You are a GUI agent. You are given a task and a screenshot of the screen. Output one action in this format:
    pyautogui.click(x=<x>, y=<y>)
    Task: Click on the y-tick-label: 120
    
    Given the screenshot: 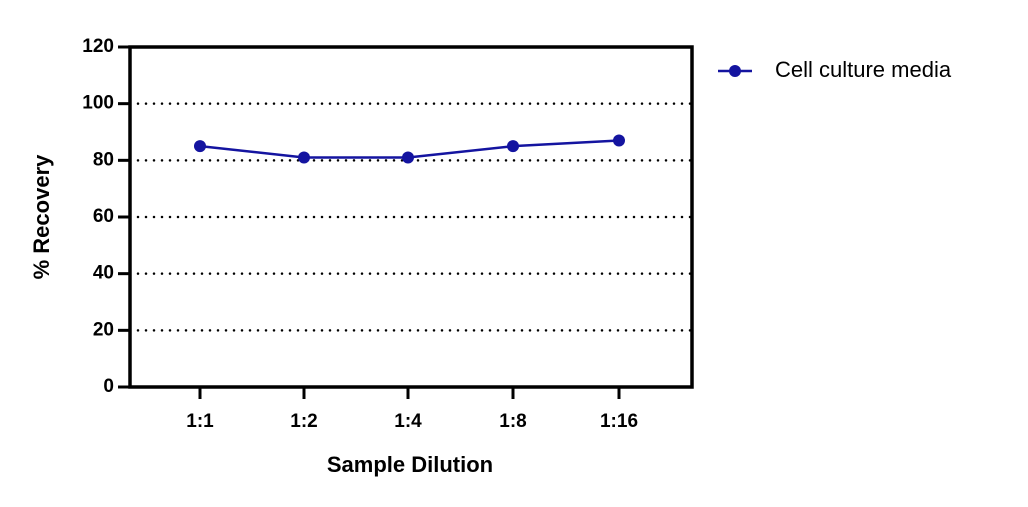 What is the action you would take?
    pyautogui.click(x=98, y=46)
    